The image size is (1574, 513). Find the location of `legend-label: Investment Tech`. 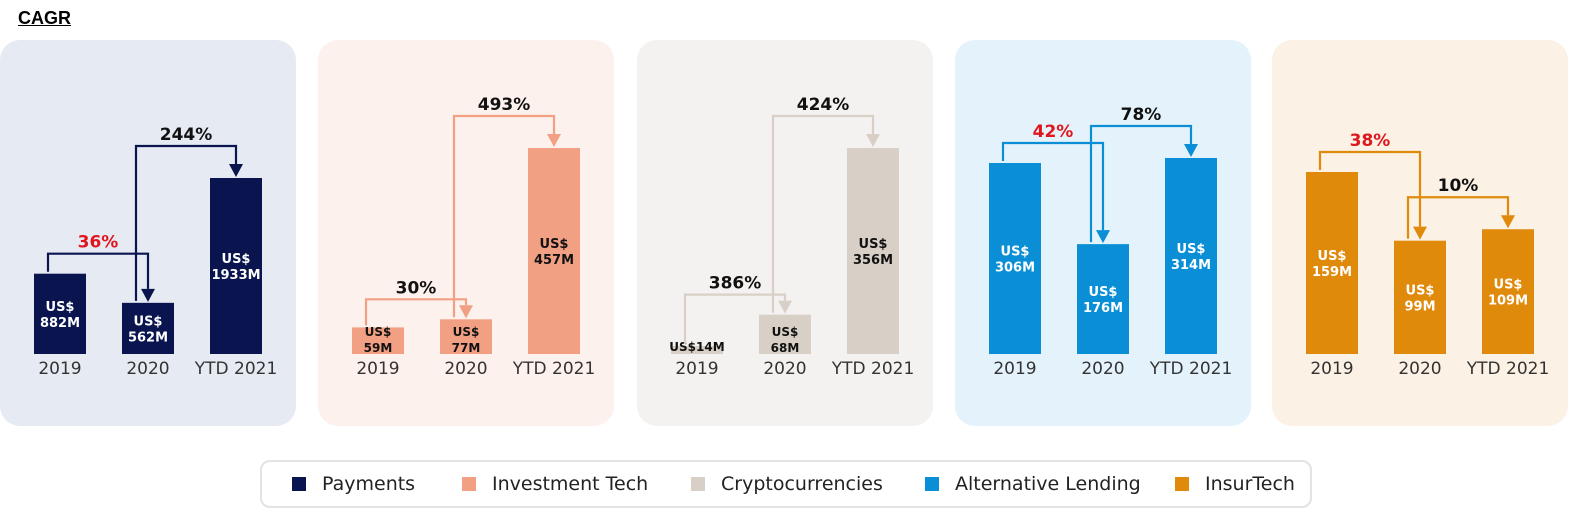

legend-label: Investment Tech is located at coordinates (570, 484).